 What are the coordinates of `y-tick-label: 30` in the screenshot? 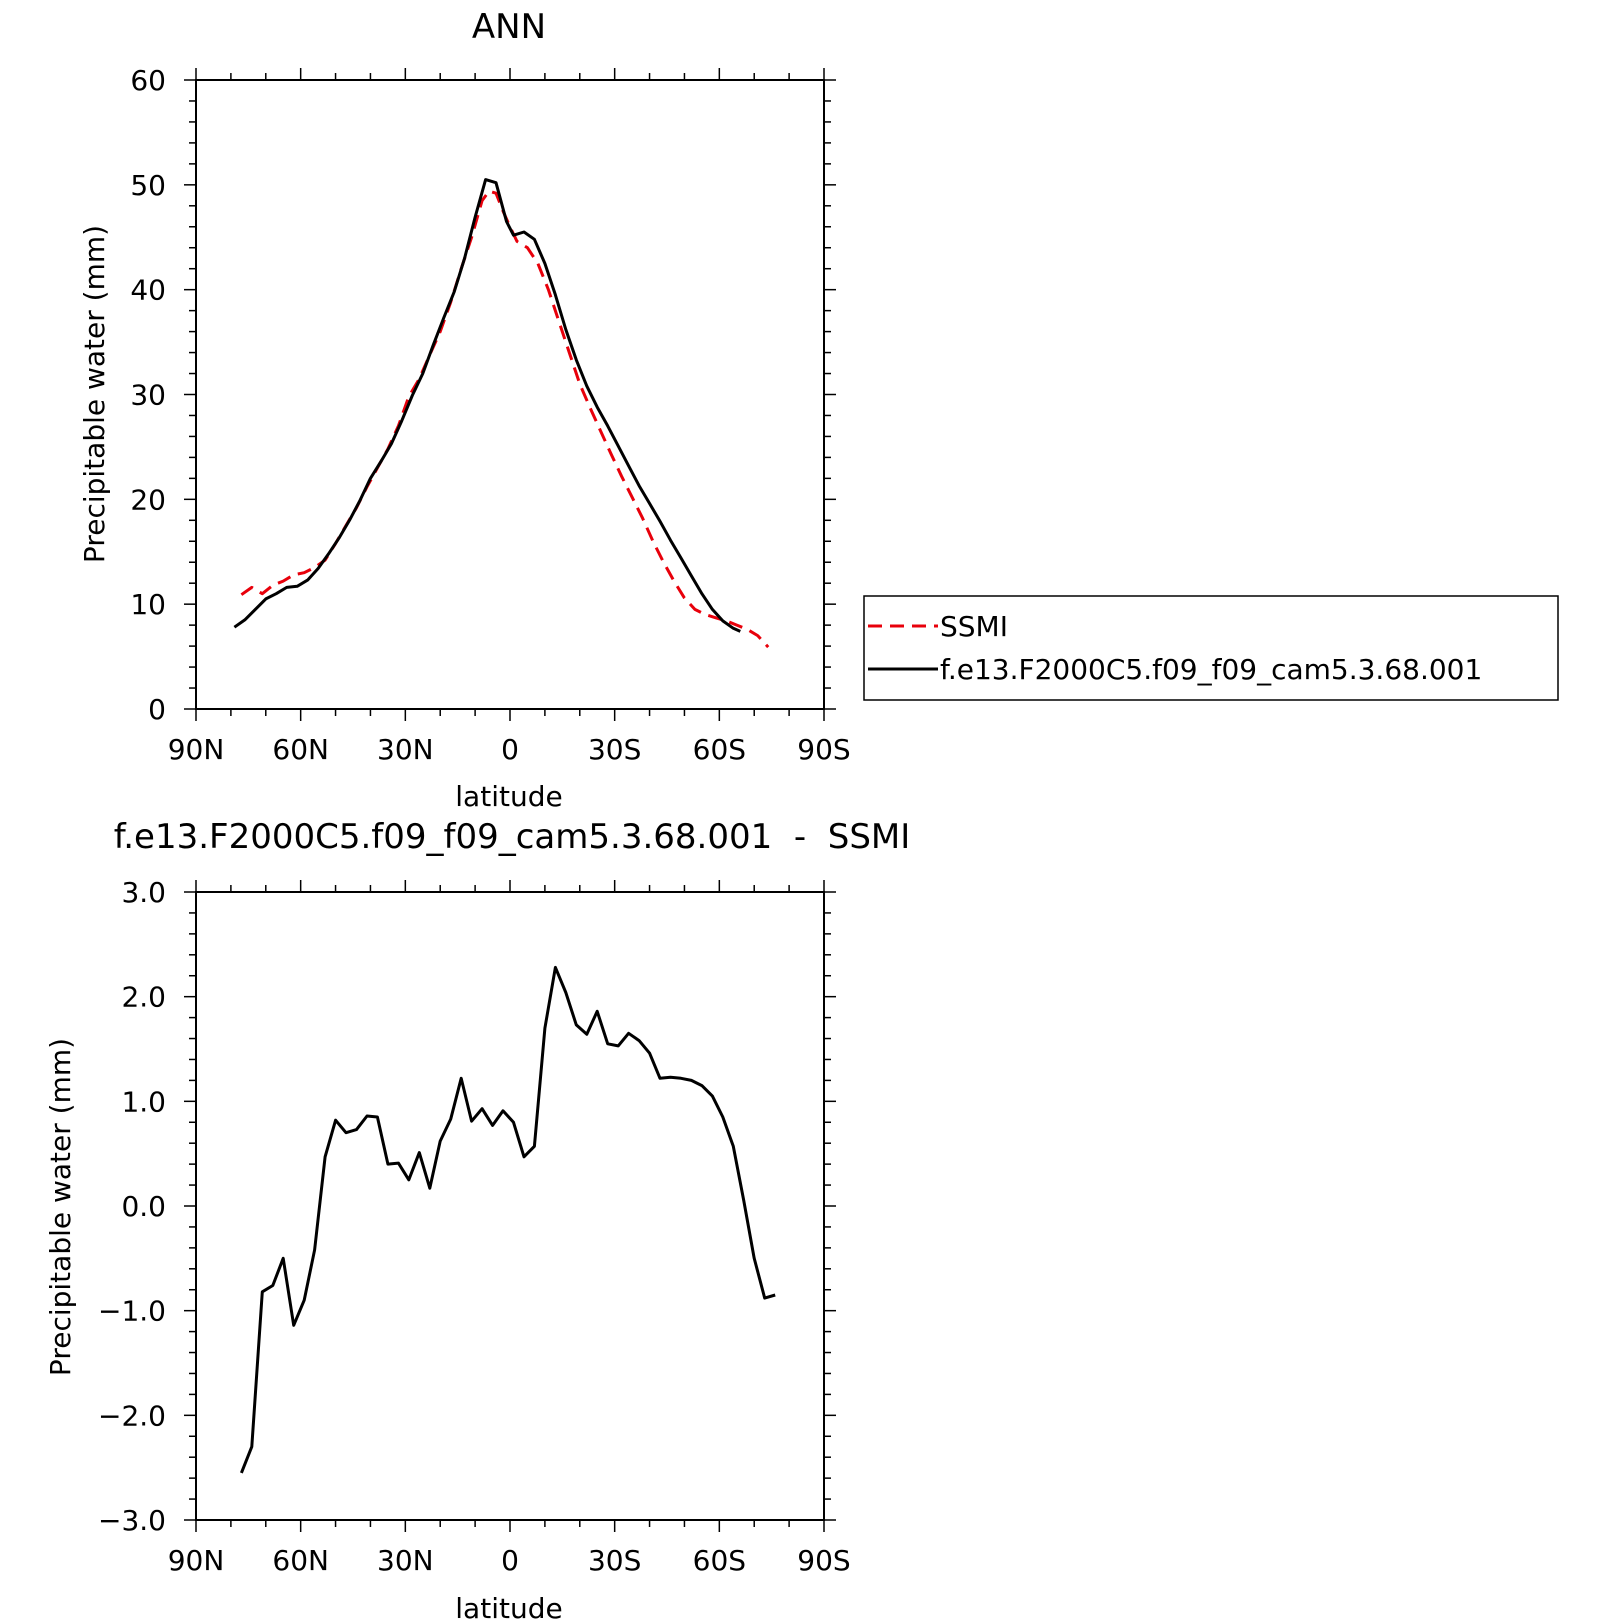 It's located at (148, 395).